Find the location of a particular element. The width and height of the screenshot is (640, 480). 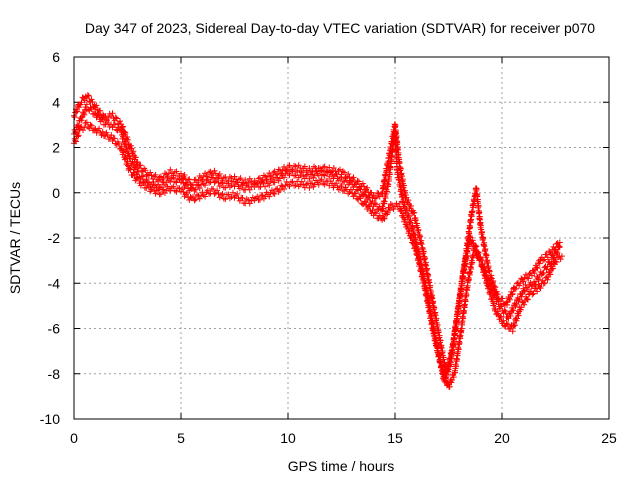

x-tick-label: 20 is located at coordinates (502, 438).